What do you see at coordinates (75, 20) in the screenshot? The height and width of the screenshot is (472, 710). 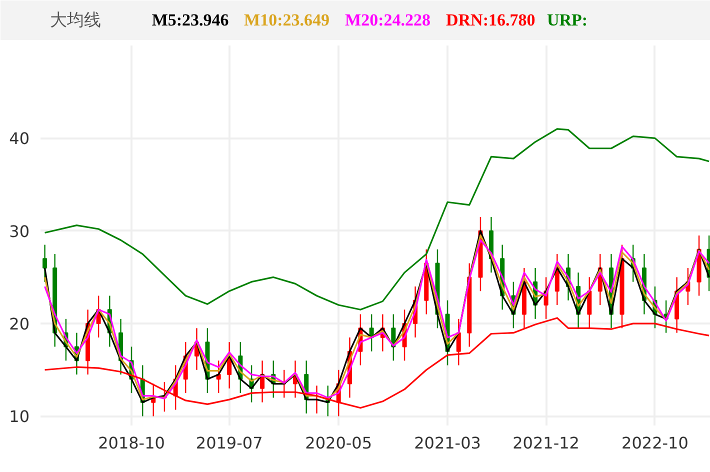 I see `chart-title: 大均线` at bounding box center [75, 20].